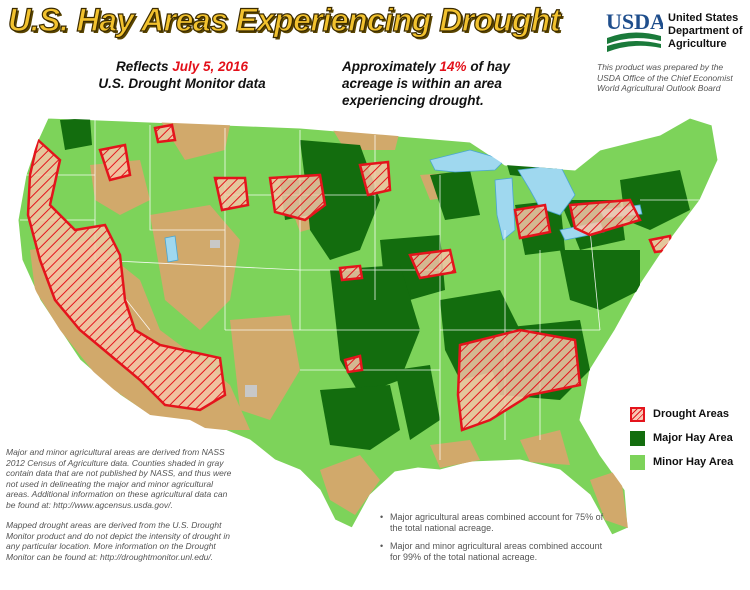 This screenshot has height=590, width=750. What do you see at coordinates (693, 438) in the screenshot?
I see `legend-label-major-hay: Major Hay Area` at bounding box center [693, 438].